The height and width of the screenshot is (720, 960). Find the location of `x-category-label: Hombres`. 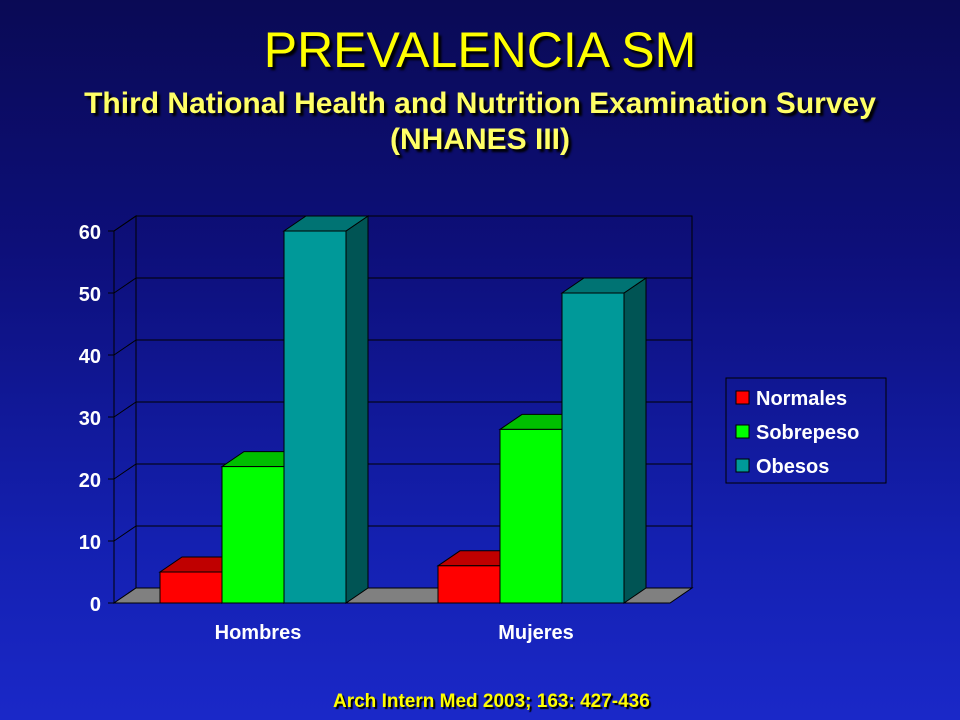

x-category-label: Hombres is located at coordinates (258, 633).